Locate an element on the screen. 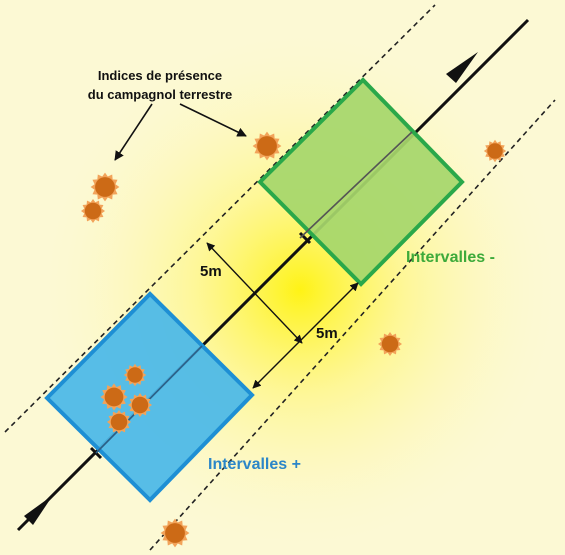 This screenshot has width=565, height=555. negative-interval-label: Intervalles - is located at coordinates (450, 257).